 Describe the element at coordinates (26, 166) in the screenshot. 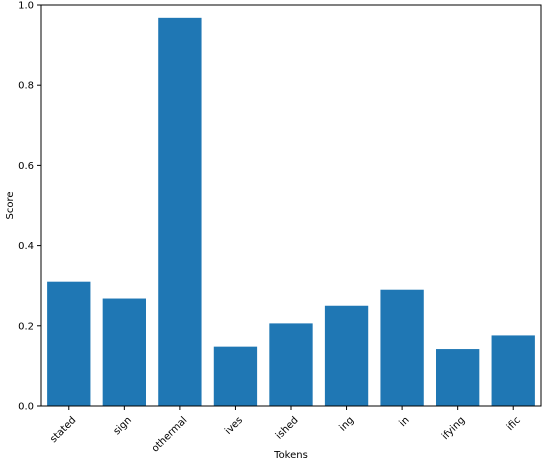

I see `y-tick-label: 0.6` at that location.